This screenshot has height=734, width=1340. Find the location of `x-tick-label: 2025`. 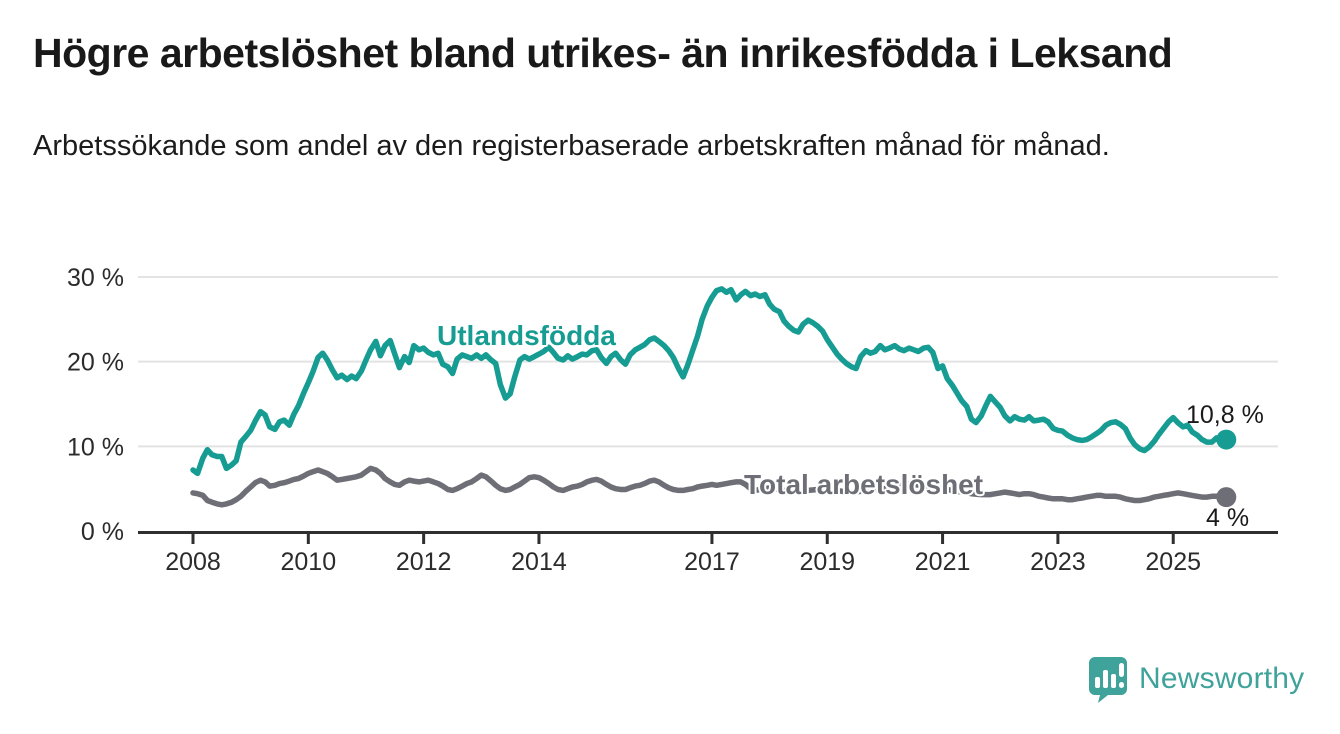

x-tick-label: 2025 is located at coordinates (1173, 562).